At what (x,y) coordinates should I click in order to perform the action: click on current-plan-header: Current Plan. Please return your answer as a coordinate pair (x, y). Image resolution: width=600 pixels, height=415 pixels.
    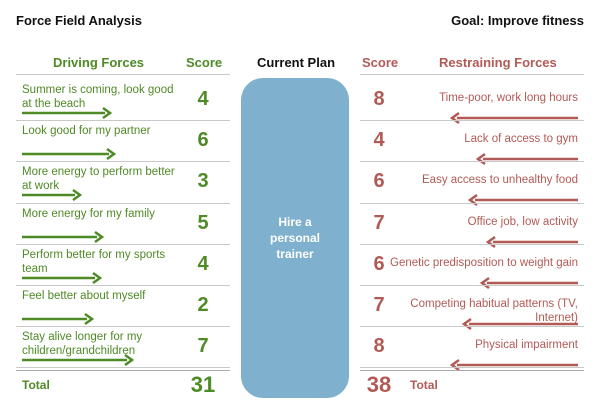
    Looking at the image, I should click on (296, 62).